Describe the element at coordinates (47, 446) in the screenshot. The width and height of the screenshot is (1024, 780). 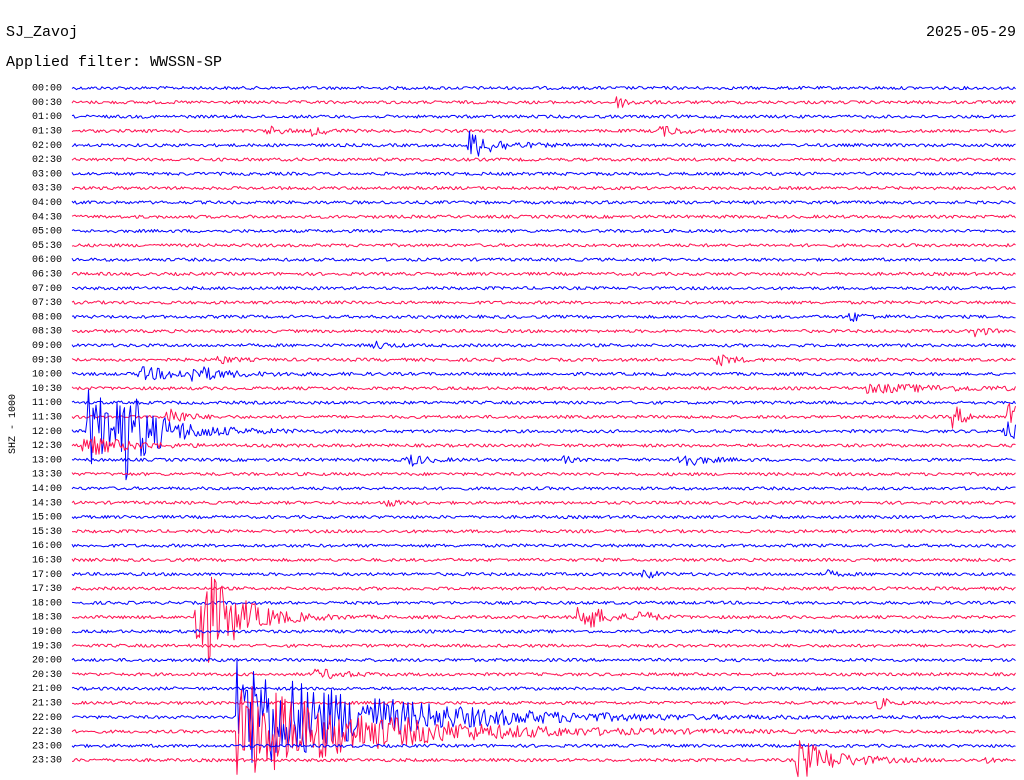
I see `row-label: 12:30` at that location.